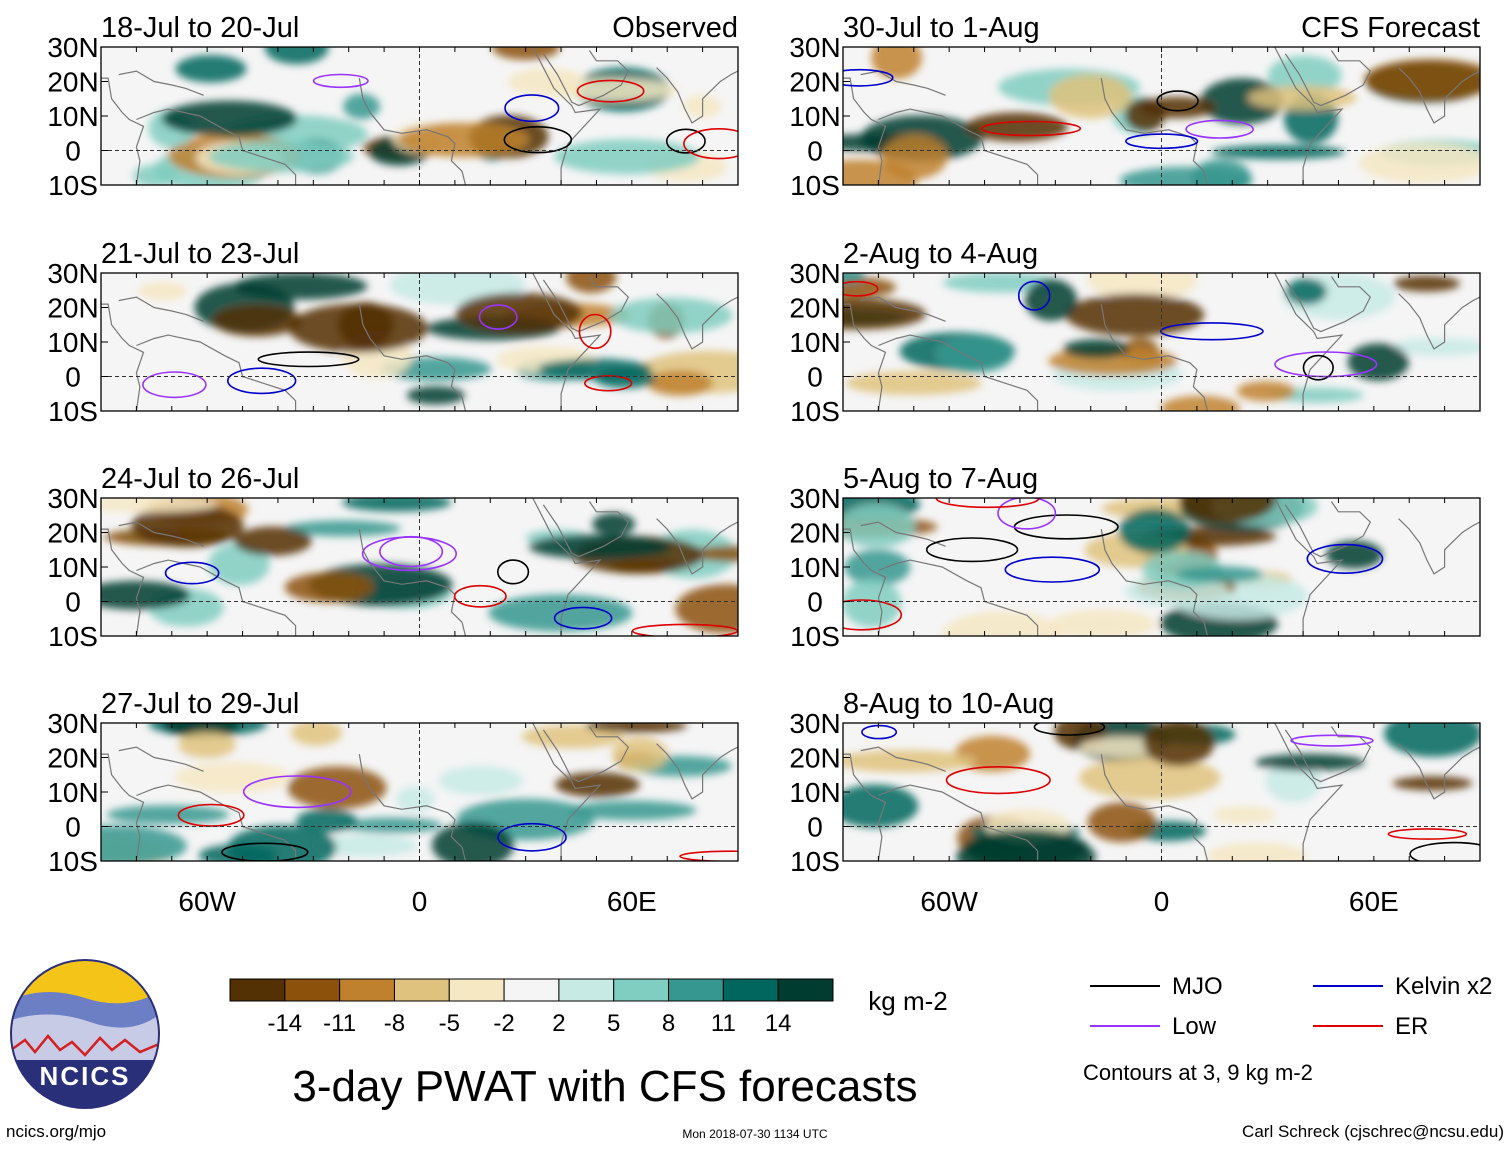  I want to click on panel-title: 24-Jul to 26-Jul, so click(200, 479).